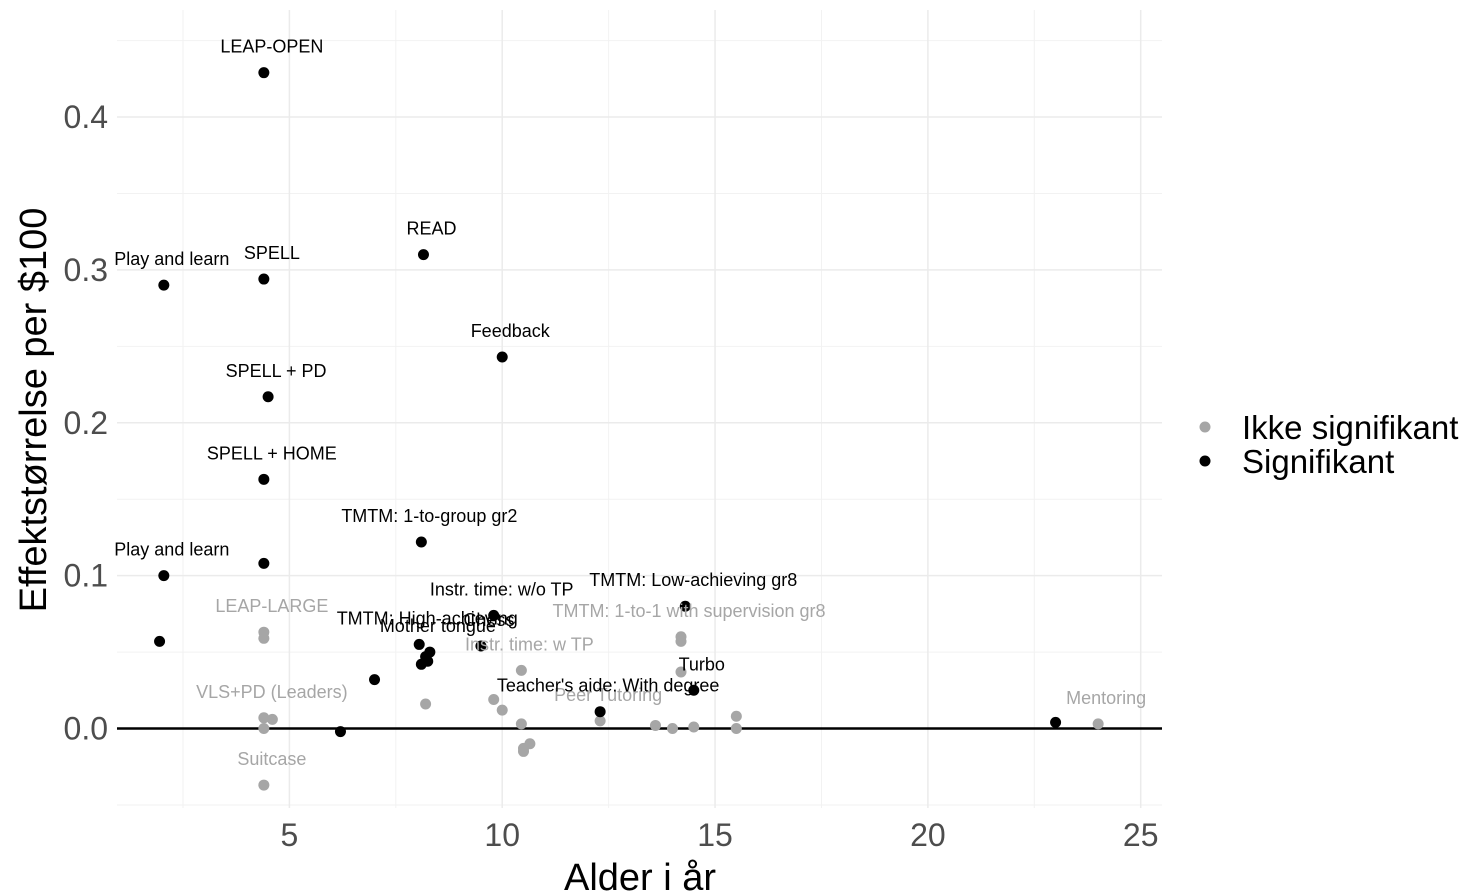 Image resolution: width=1478 pixels, height=894 pixels. Describe the element at coordinates (529, 644) in the screenshot. I see `point-label: Instr. time: w TP` at that location.